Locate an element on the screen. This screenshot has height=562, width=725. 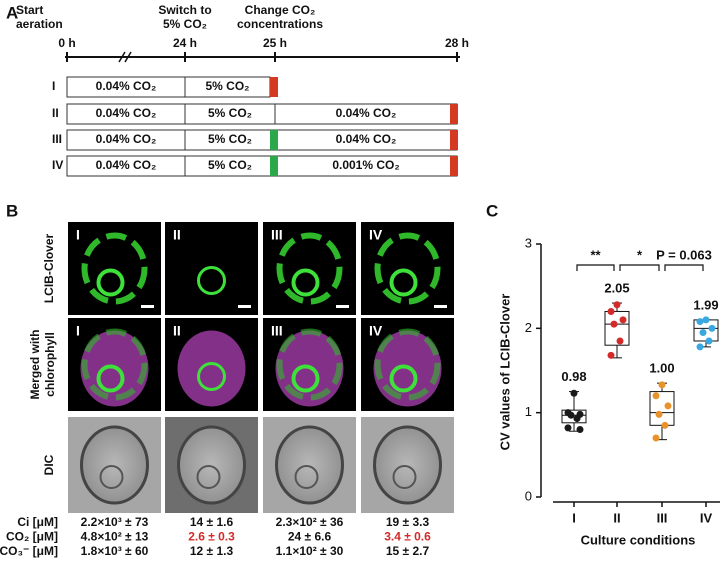
y-tick-label: 0 is located at coordinates (528, 495).